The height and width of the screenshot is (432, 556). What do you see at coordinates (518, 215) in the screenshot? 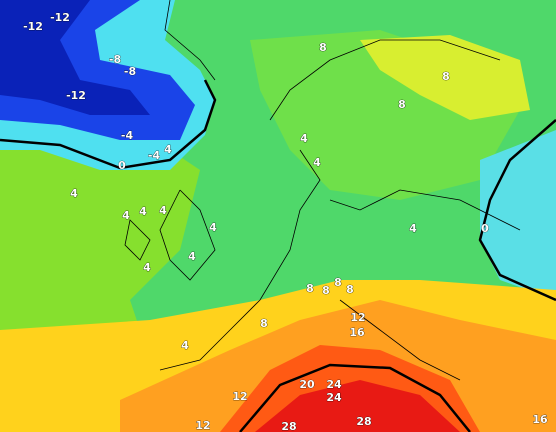
I see `cyan-field-east` at bounding box center [518, 215].